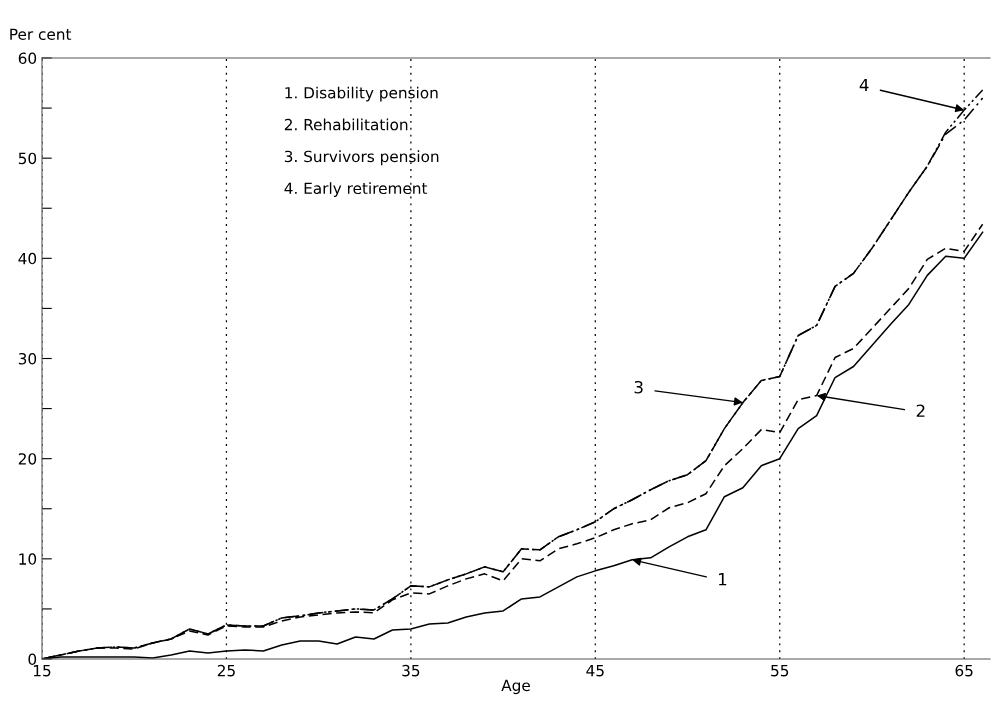 The image size is (1003, 713). I want to click on annotation: 2. Rehabilitation, so click(346, 124).